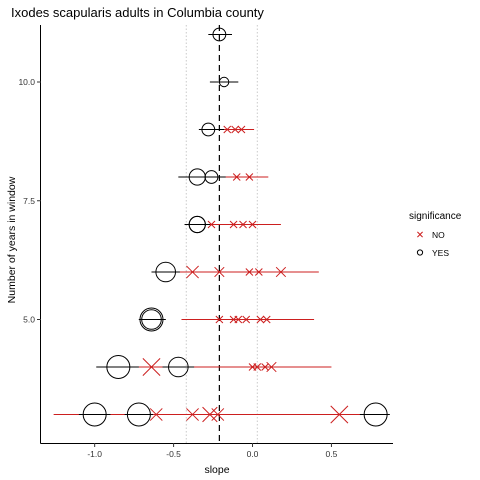 This screenshot has height=480, width=480. Describe the element at coordinates (94, 454) in the screenshot. I see `x-tick-label-0: -1.0` at that location.